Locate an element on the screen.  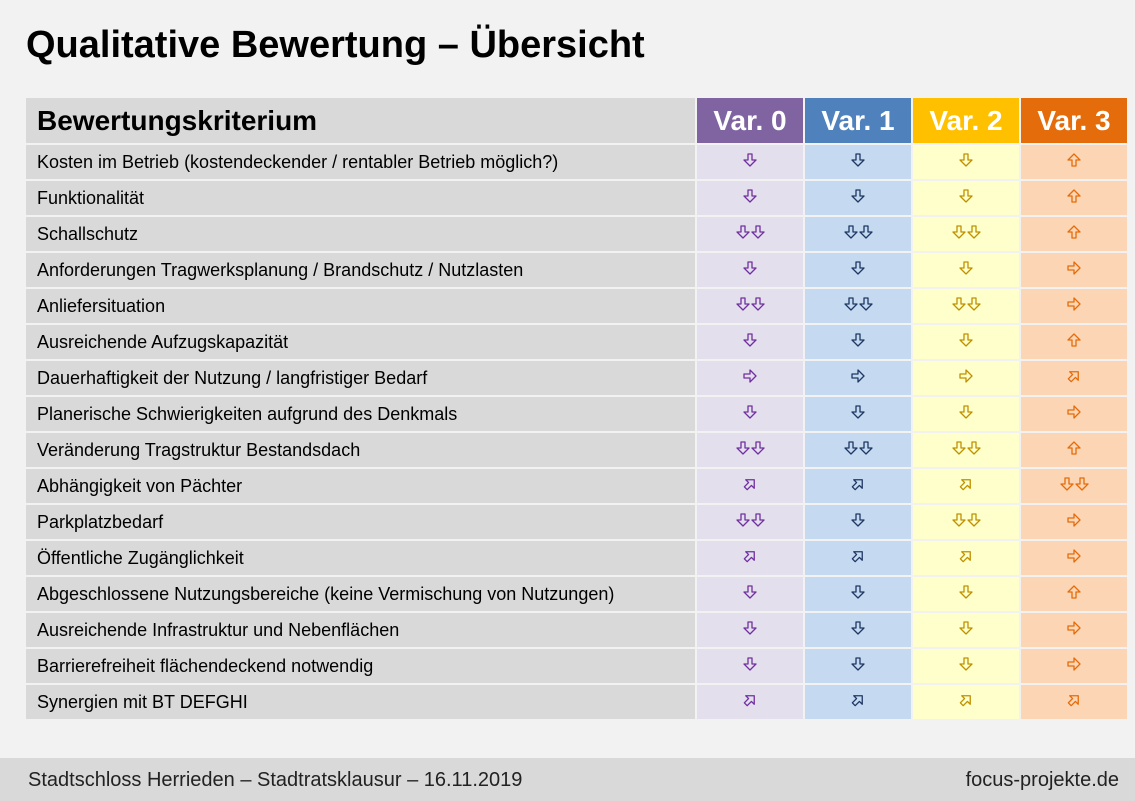
page-title: Qualitative Bewertung – Übersicht is located at coordinates (335, 45).